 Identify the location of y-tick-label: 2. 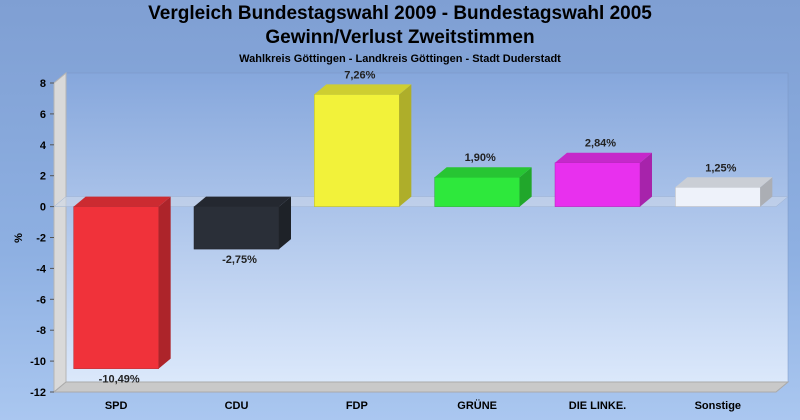
(43, 177).